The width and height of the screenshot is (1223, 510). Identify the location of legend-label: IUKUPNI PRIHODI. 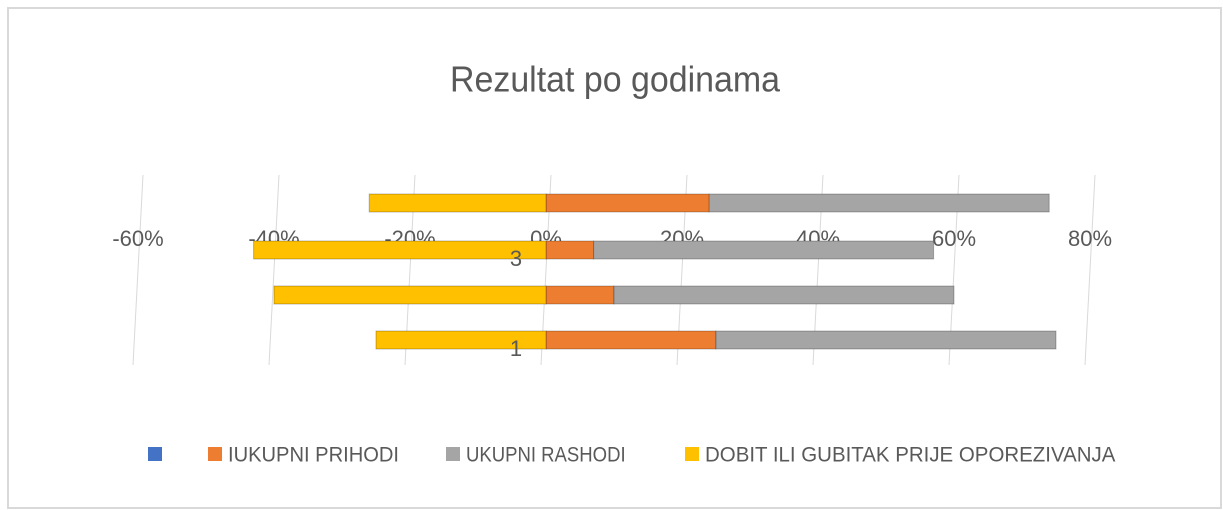
(313, 455).